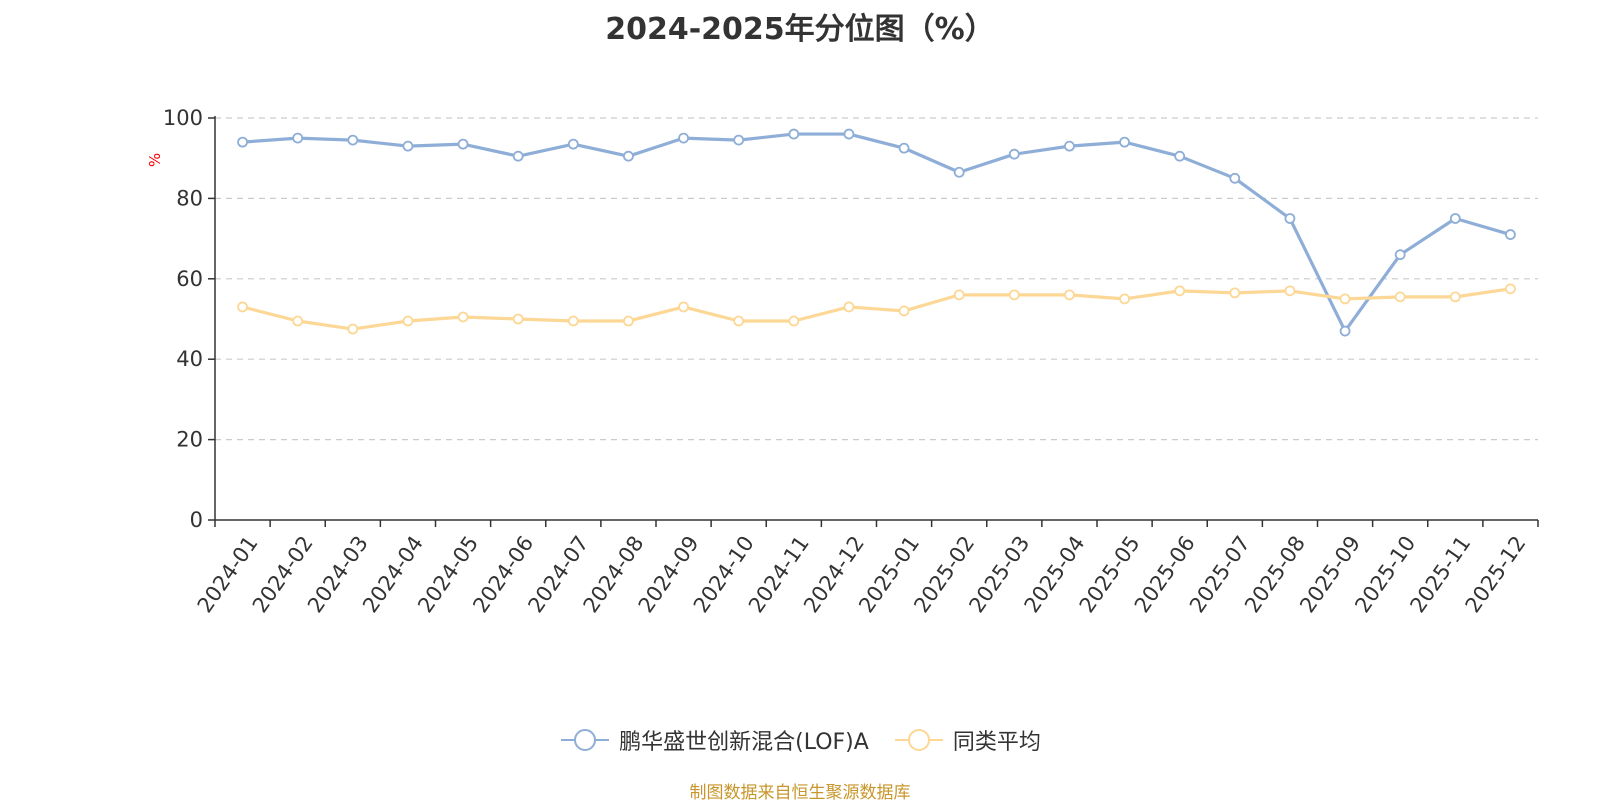 The height and width of the screenshot is (803, 1600). What do you see at coordinates (800, 29) in the screenshot?
I see `chart-title: 2024-2025年分位图（%）` at bounding box center [800, 29].